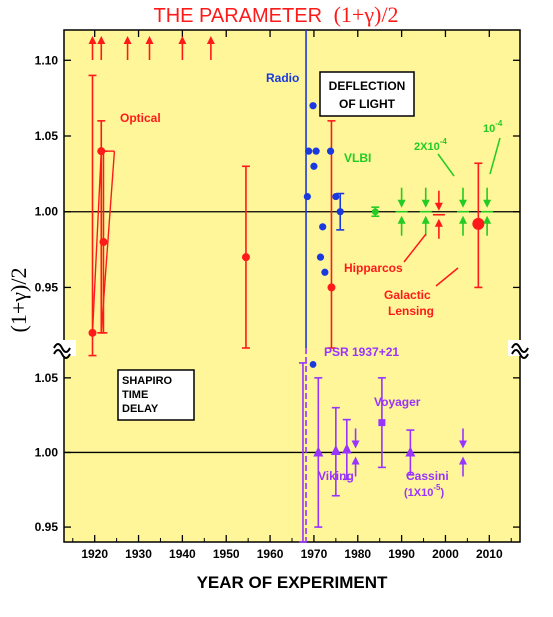 The height and width of the screenshot is (617, 553). Describe the element at coordinates (424, 491) in the screenshot. I see `cassini-note: (1X10-5)` at that location.